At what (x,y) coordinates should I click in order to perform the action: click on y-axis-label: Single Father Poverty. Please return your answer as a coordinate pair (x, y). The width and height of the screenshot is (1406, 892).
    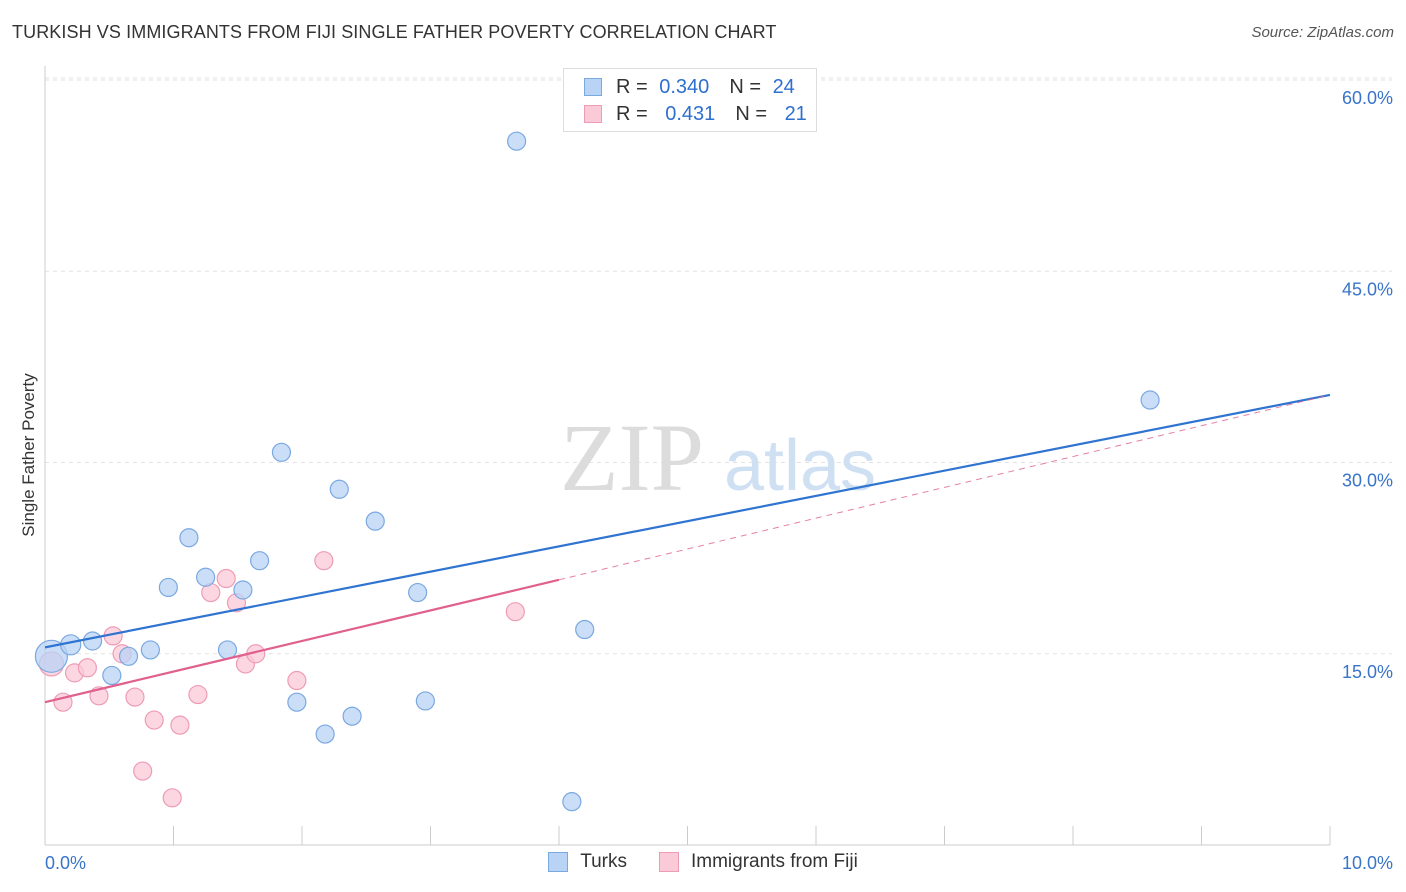
    Looking at the image, I should click on (28, 455).